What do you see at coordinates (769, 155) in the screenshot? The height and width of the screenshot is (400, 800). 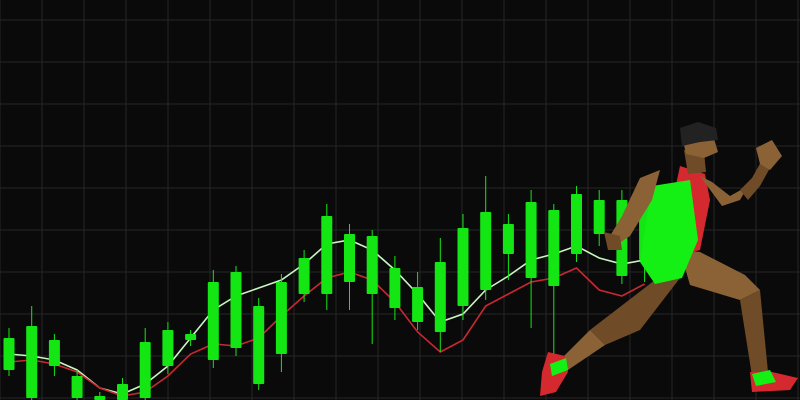 I see `runner-front-hand` at bounding box center [769, 155].